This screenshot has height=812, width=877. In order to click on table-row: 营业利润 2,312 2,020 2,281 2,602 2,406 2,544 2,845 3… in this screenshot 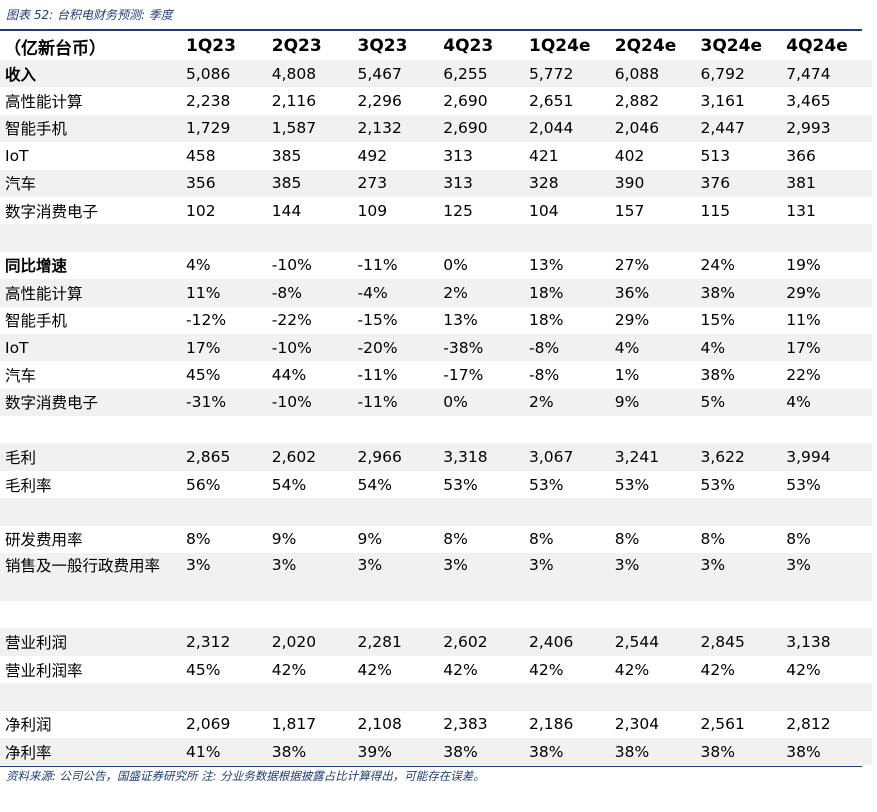, I will do `click(436, 642)`.